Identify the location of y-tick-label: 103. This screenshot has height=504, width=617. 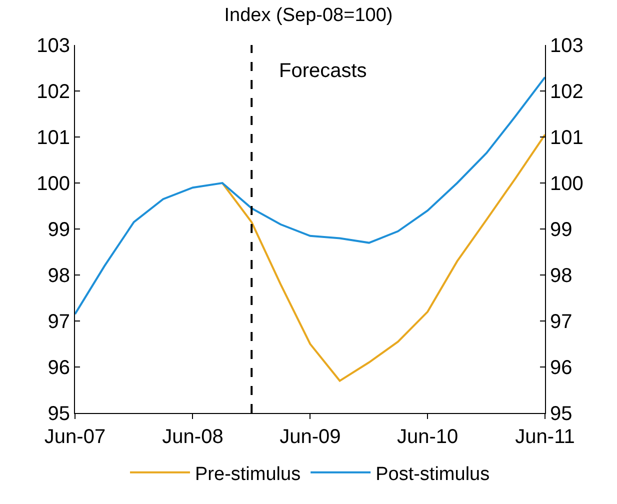
(53, 46).